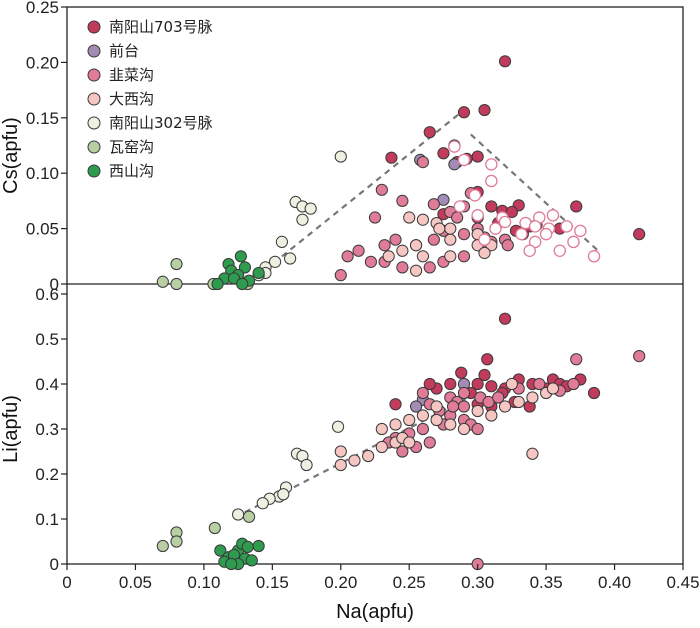  I want to click on li-y-tick-label: 0.5, so click(47, 339).